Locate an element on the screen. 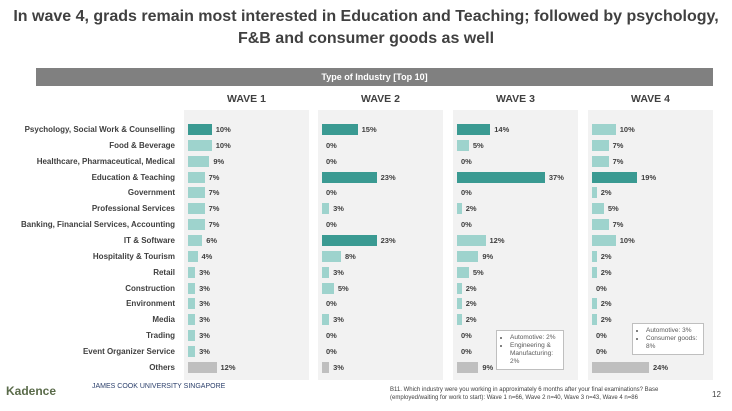  wave-header: WAVE 4 is located at coordinates (650, 99).